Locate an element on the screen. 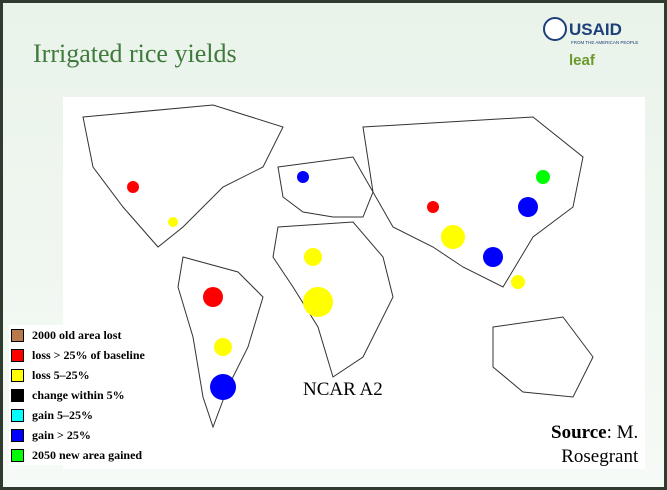 The height and width of the screenshot is (490, 667). logo-name: USAID is located at coordinates (595, 29).